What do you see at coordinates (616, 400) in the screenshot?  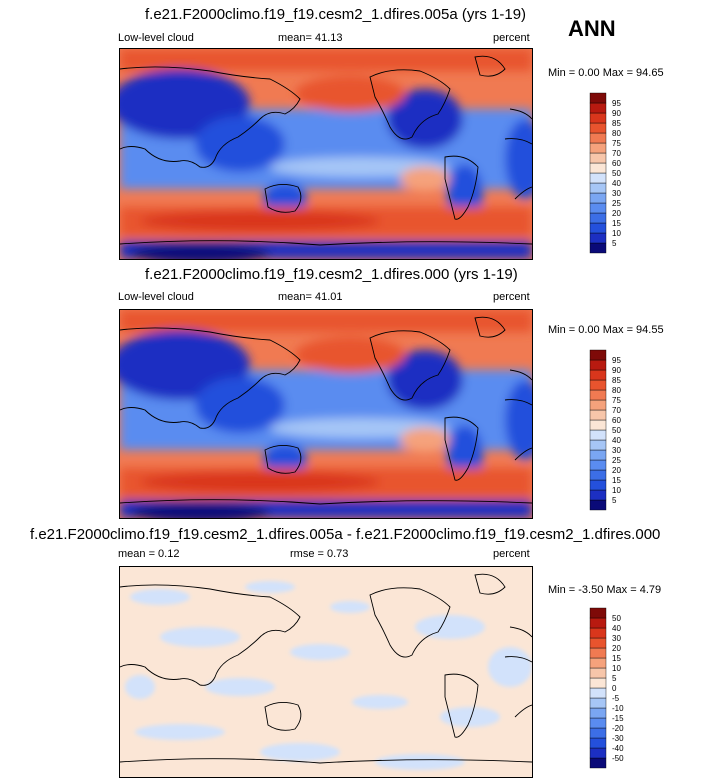 I see `colorbar-tick-label: 75` at bounding box center [616, 400].